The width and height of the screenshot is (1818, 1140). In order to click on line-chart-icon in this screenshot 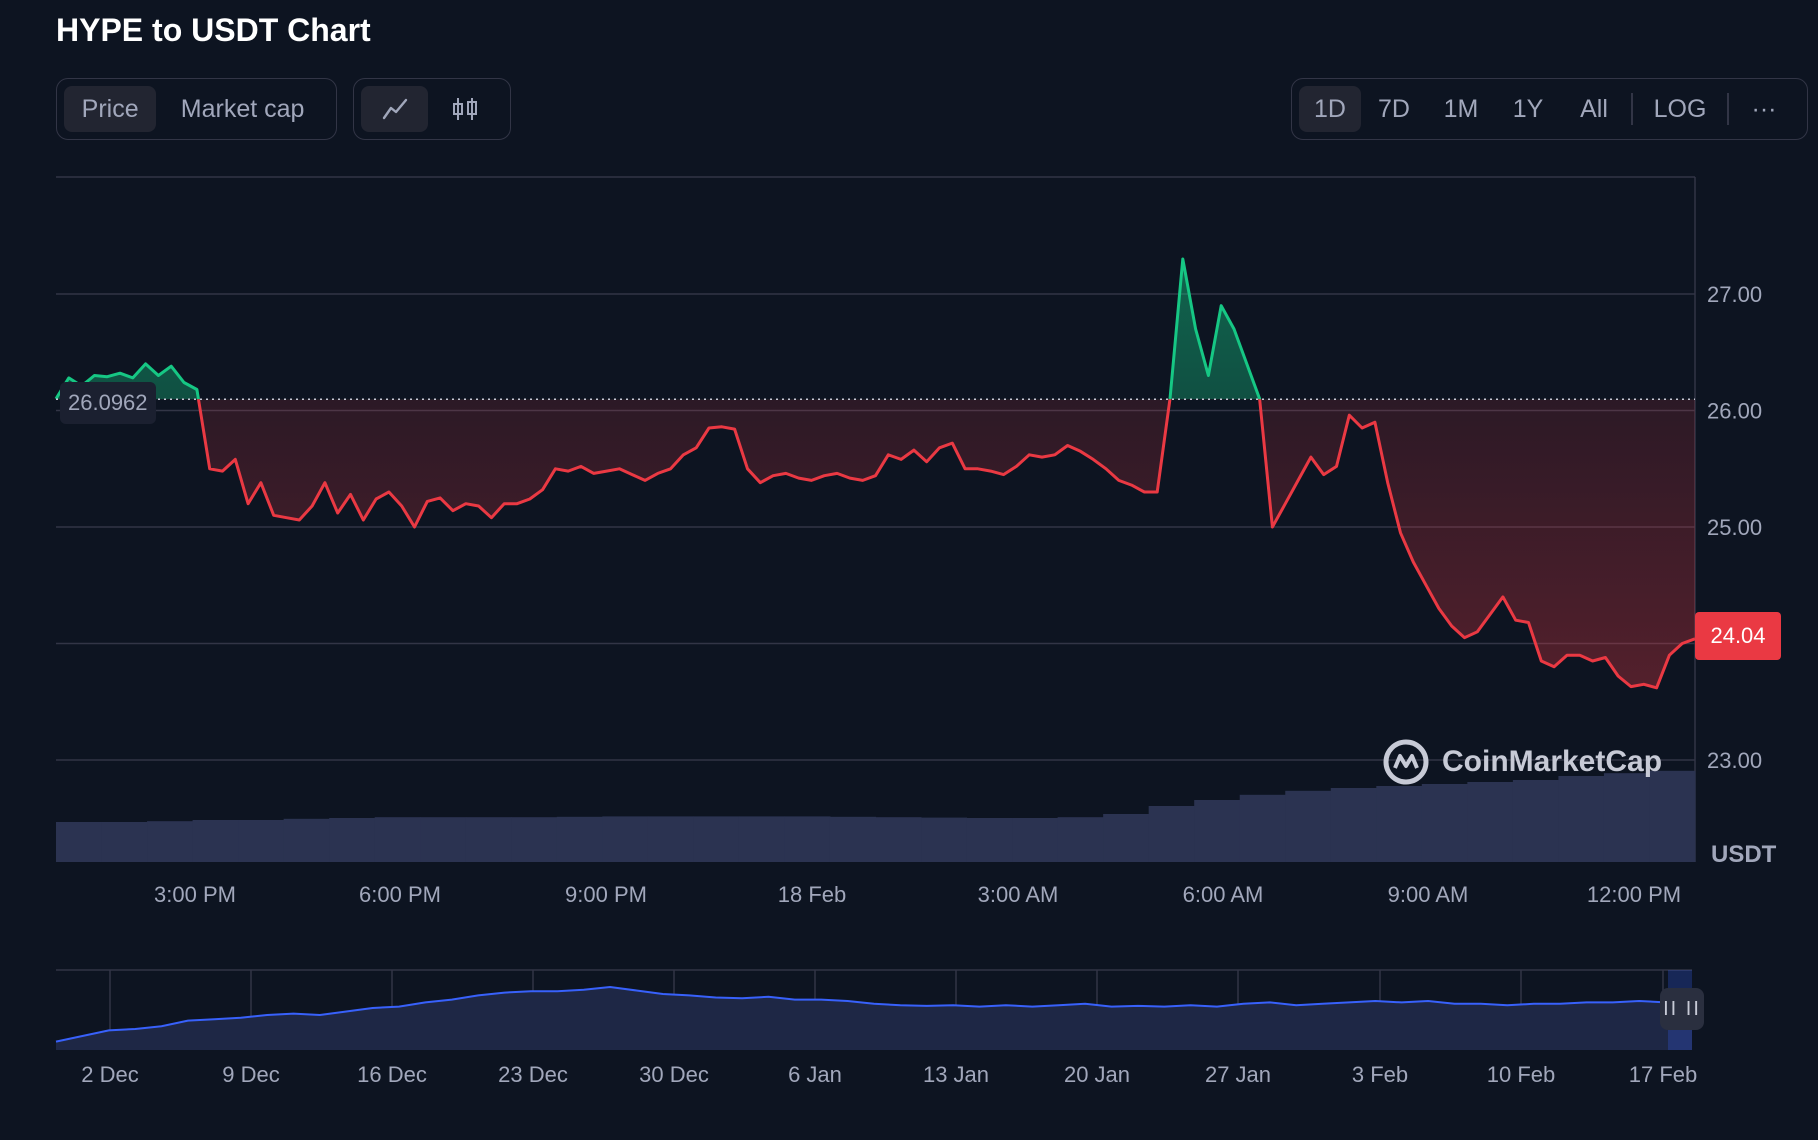, I will do `click(394, 109)`.